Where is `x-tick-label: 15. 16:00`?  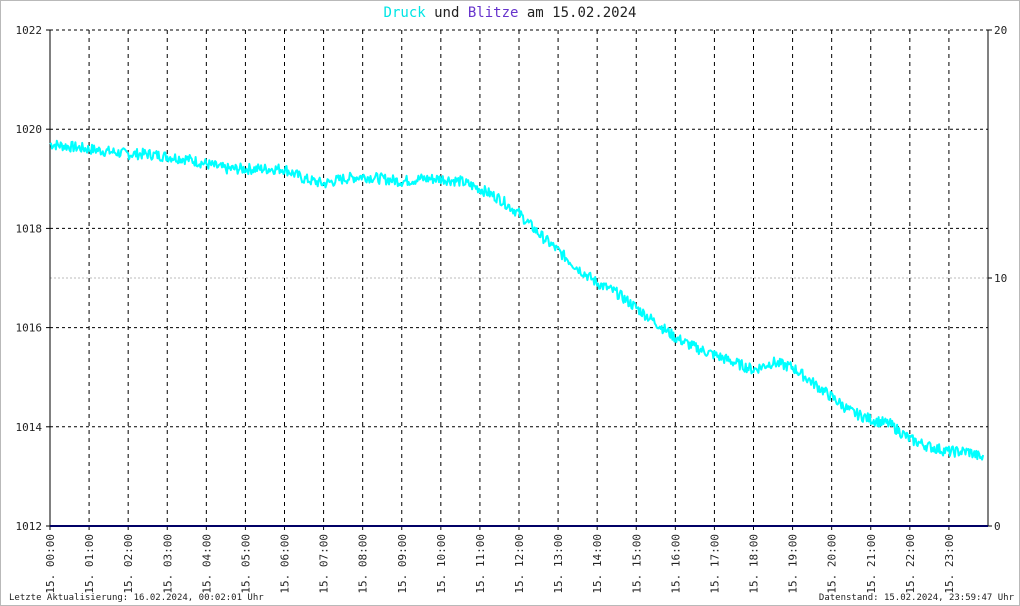 x-tick-label: 15. 16:00 is located at coordinates (675, 564).